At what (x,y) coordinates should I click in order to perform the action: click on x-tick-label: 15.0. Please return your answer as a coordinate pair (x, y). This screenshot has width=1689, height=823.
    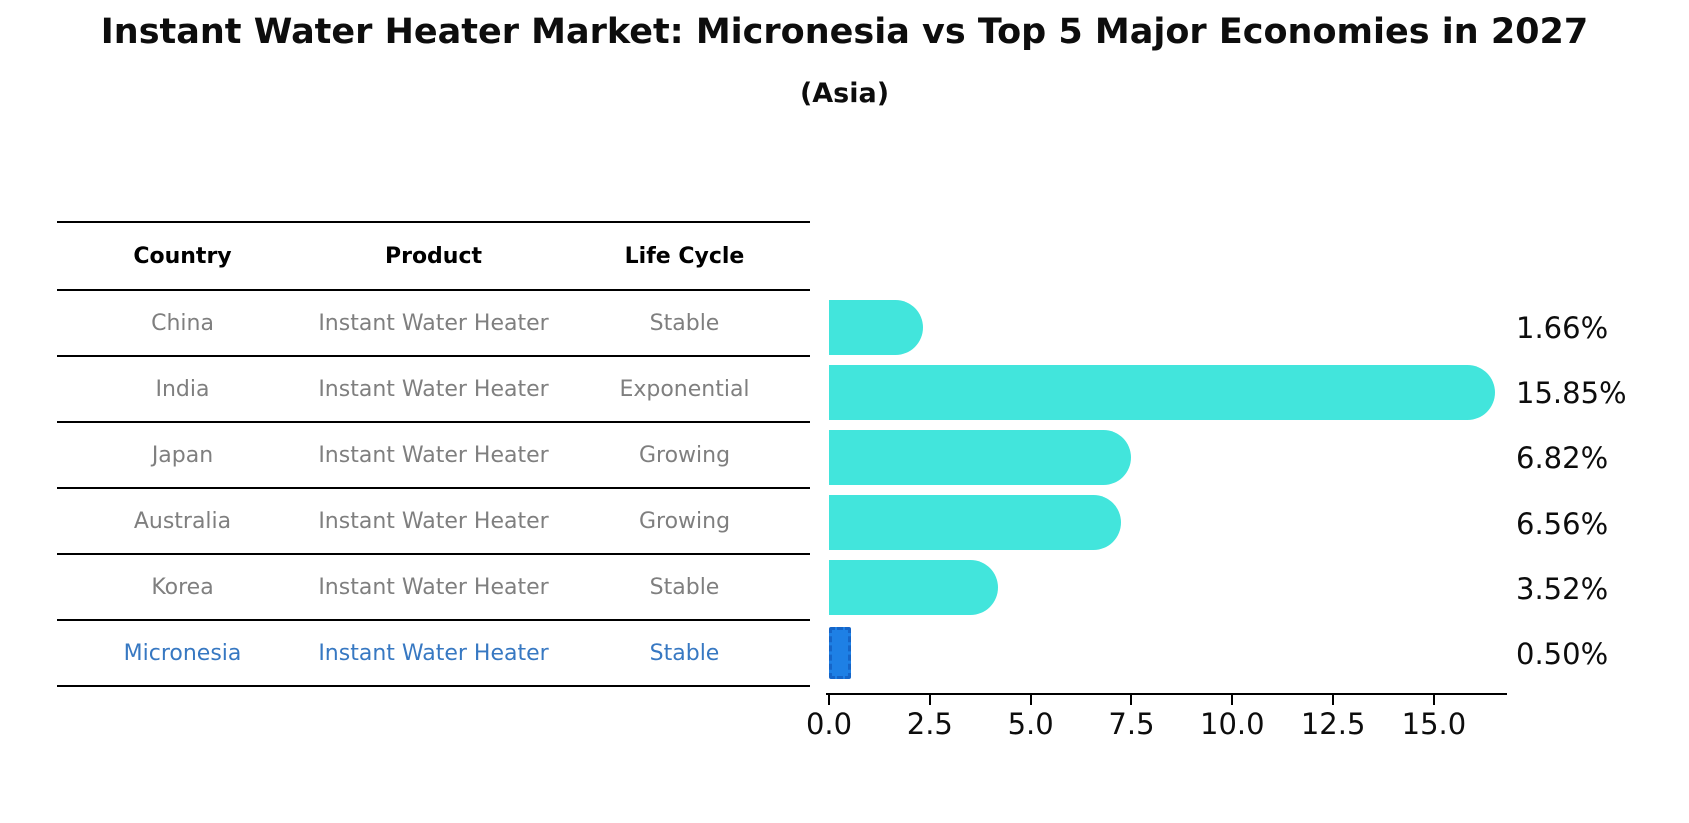
    Looking at the image, I should click on (1434, 724).